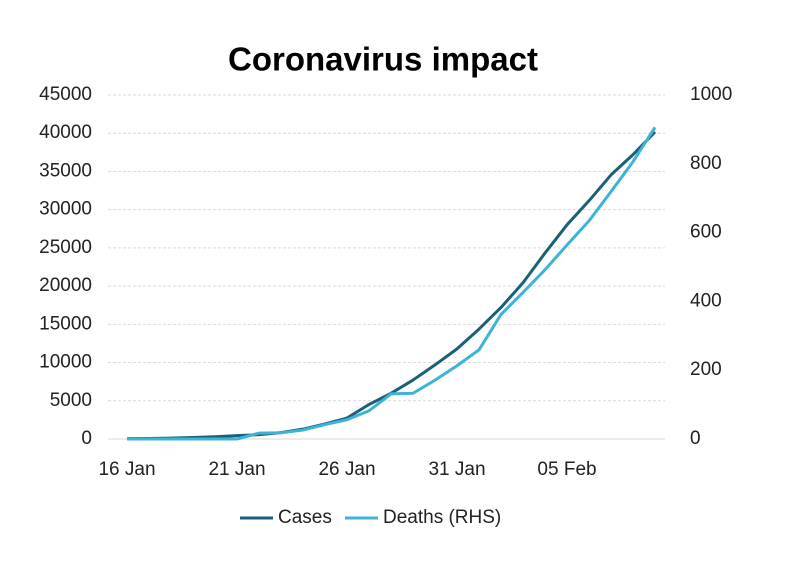  Describe the element at coordinates (65, 170) in the screenshot. I see `y-tick-label: 35000` at that location.